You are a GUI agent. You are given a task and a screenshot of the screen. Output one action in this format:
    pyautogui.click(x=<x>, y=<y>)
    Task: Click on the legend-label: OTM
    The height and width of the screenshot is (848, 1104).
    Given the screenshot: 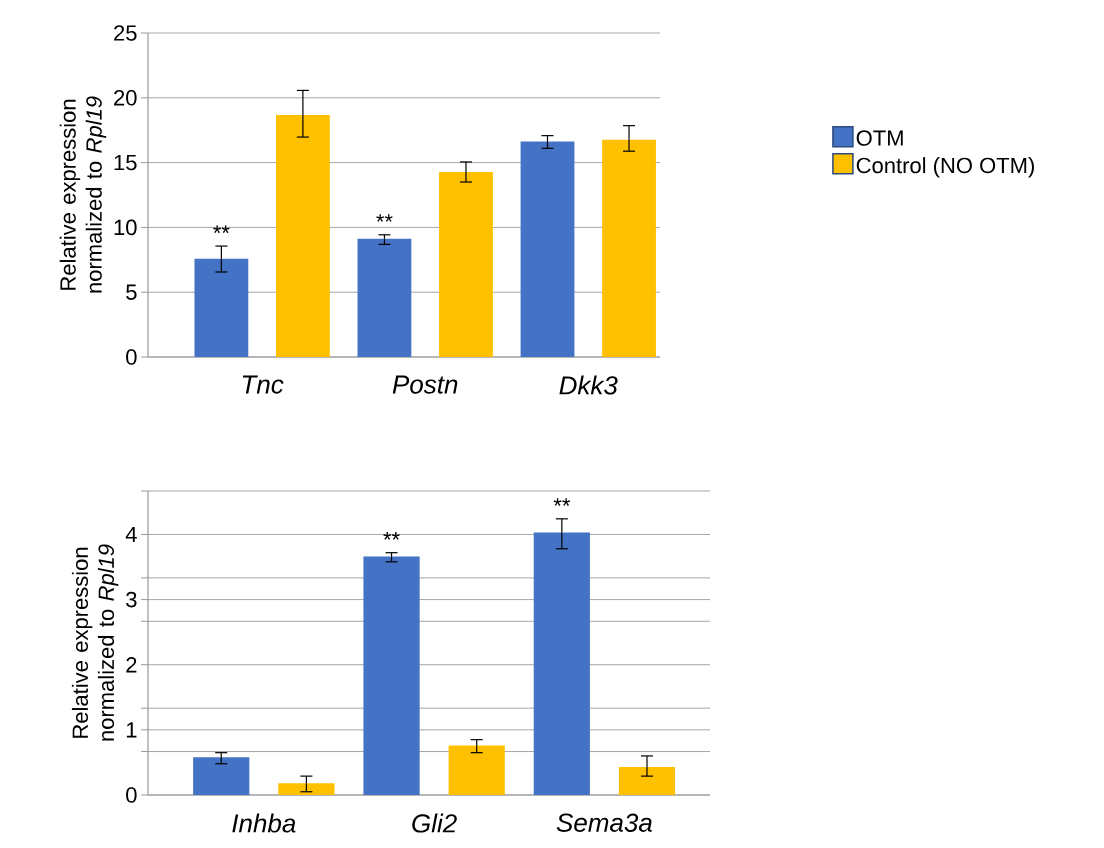 What is the action you would take?
    pyautogui.click(x=879, y=138)
    